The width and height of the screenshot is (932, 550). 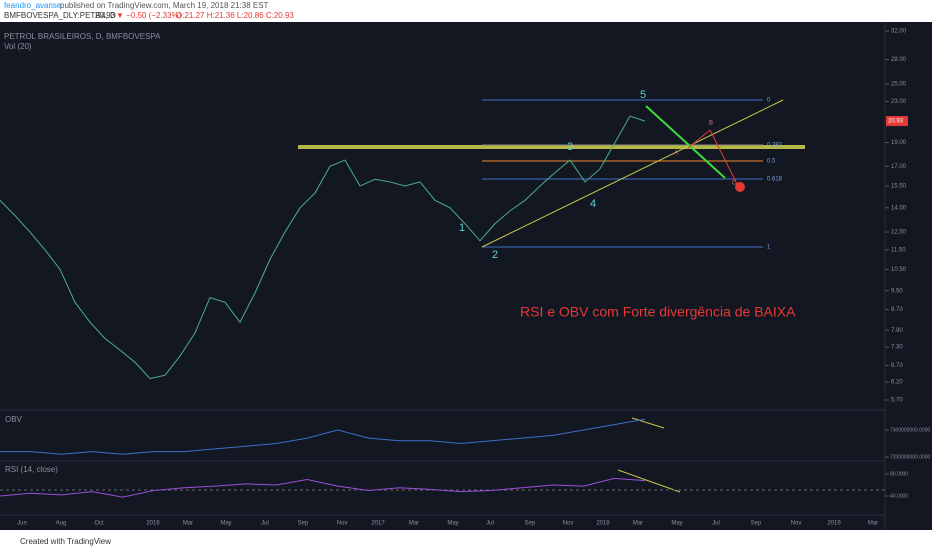 What do you see at coordinates (897, 366) in the screenshot?
I see `y-tick-label: 6.70` at bounding box center [897, 366].